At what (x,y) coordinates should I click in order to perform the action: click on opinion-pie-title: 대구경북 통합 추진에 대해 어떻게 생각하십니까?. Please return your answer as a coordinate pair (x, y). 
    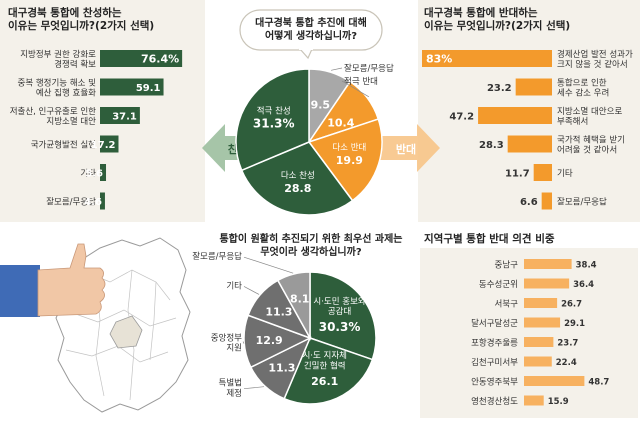
    Looking at the image, I should click on (311, 29).